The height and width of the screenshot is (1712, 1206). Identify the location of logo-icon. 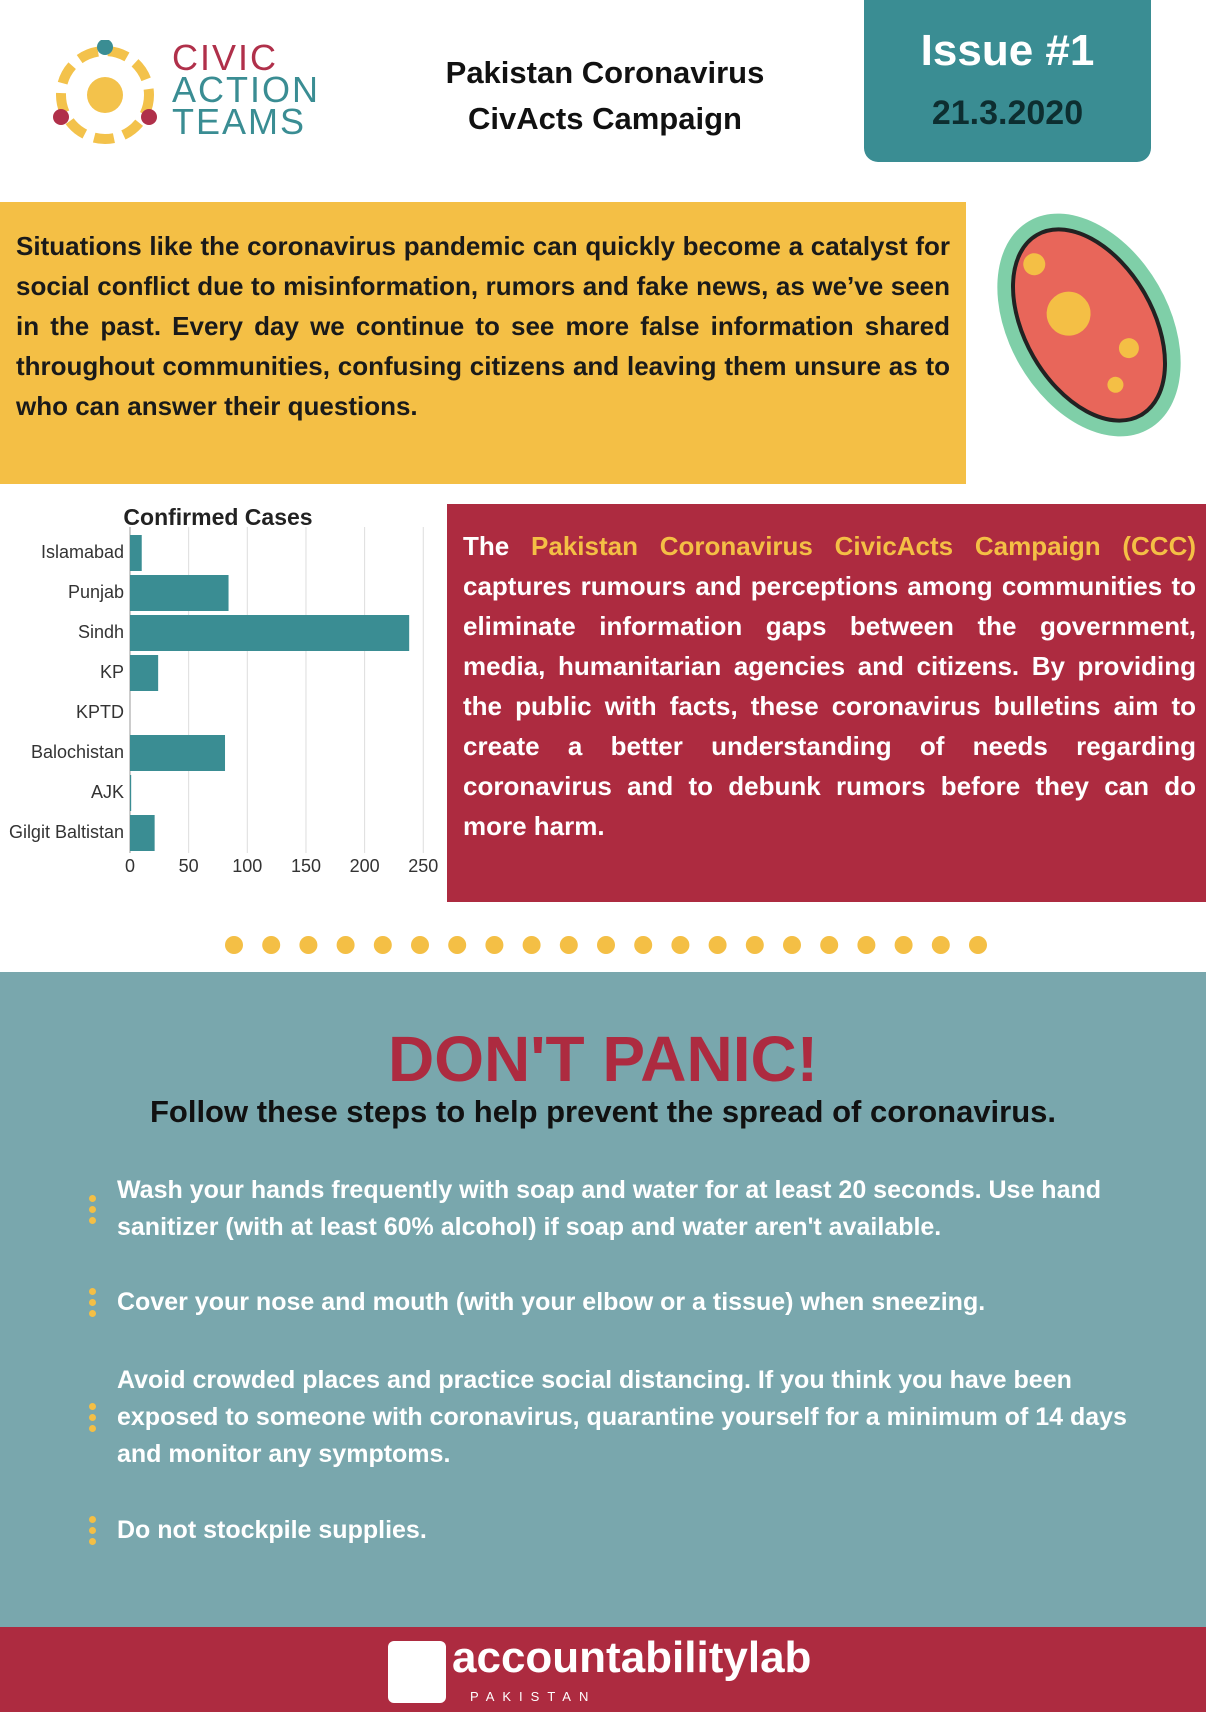
(105, 92).